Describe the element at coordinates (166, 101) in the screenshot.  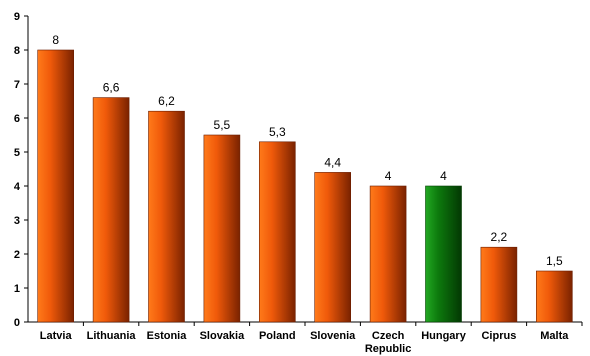
I see `data-label: 6,2` at that location.